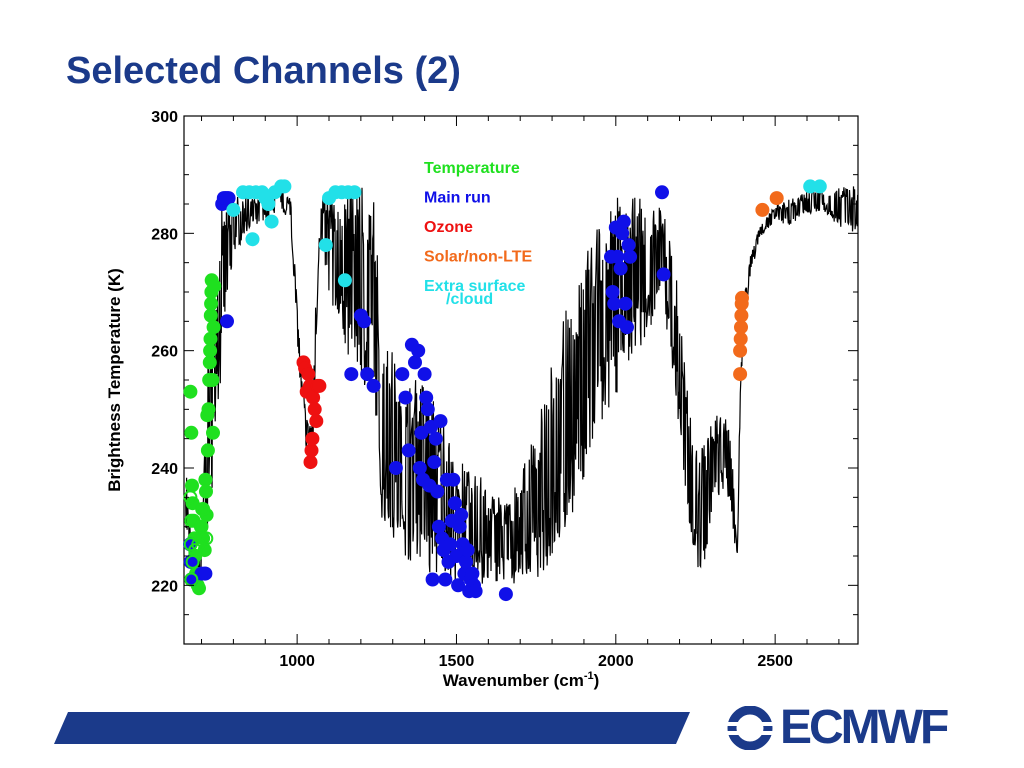  What do you see at coordinates (164, 469) in the screenshot?
I see `y-tick-label-1: 240` at bounding box center [164, 469].